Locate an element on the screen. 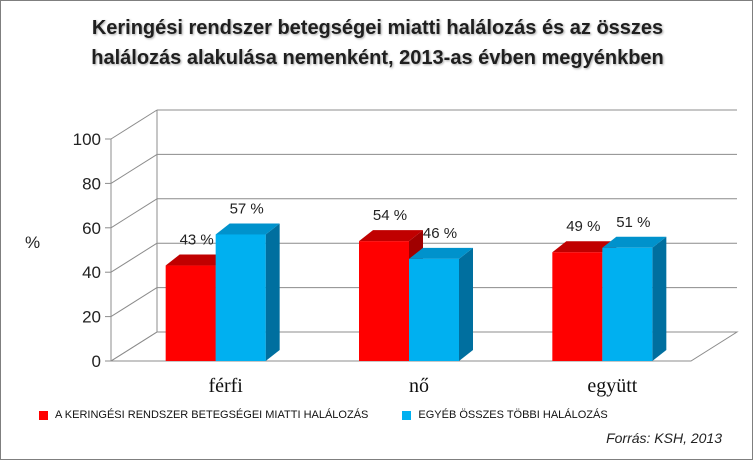 The width and height of the screenshot is (753, 461). legend-label-series-2: EGYÉB ÖSSZES TÖBBI HALÁLOZÁS is located at coordinates (513, 415).